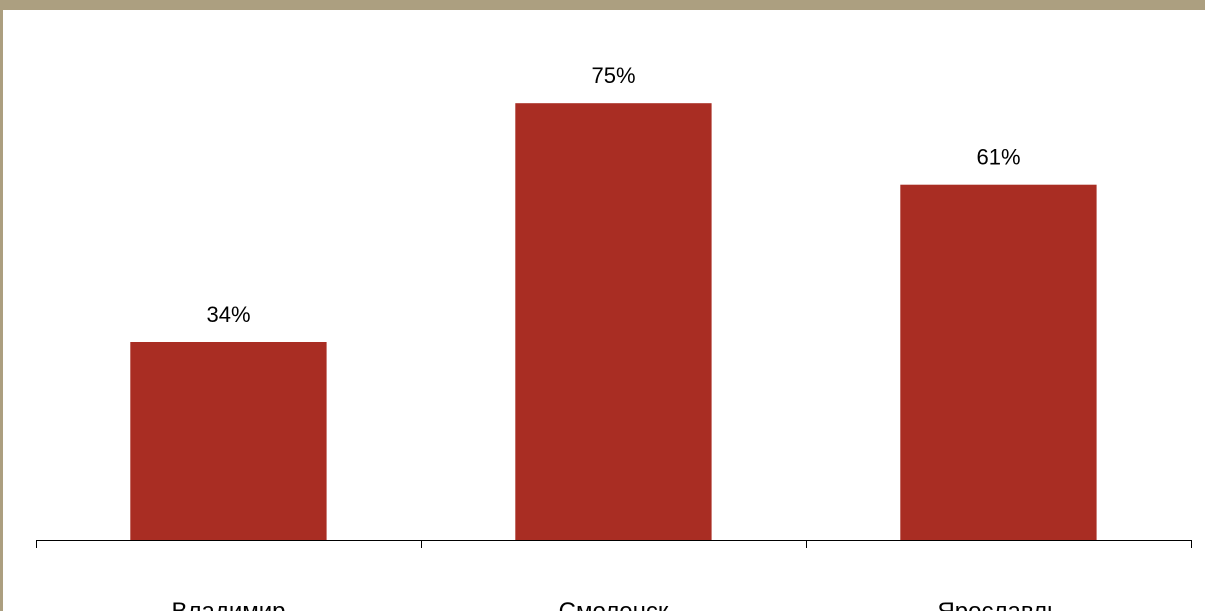 This screenshot has width=1205, height=611. I want to click on category-label: Ярославль, so click(998, 604).